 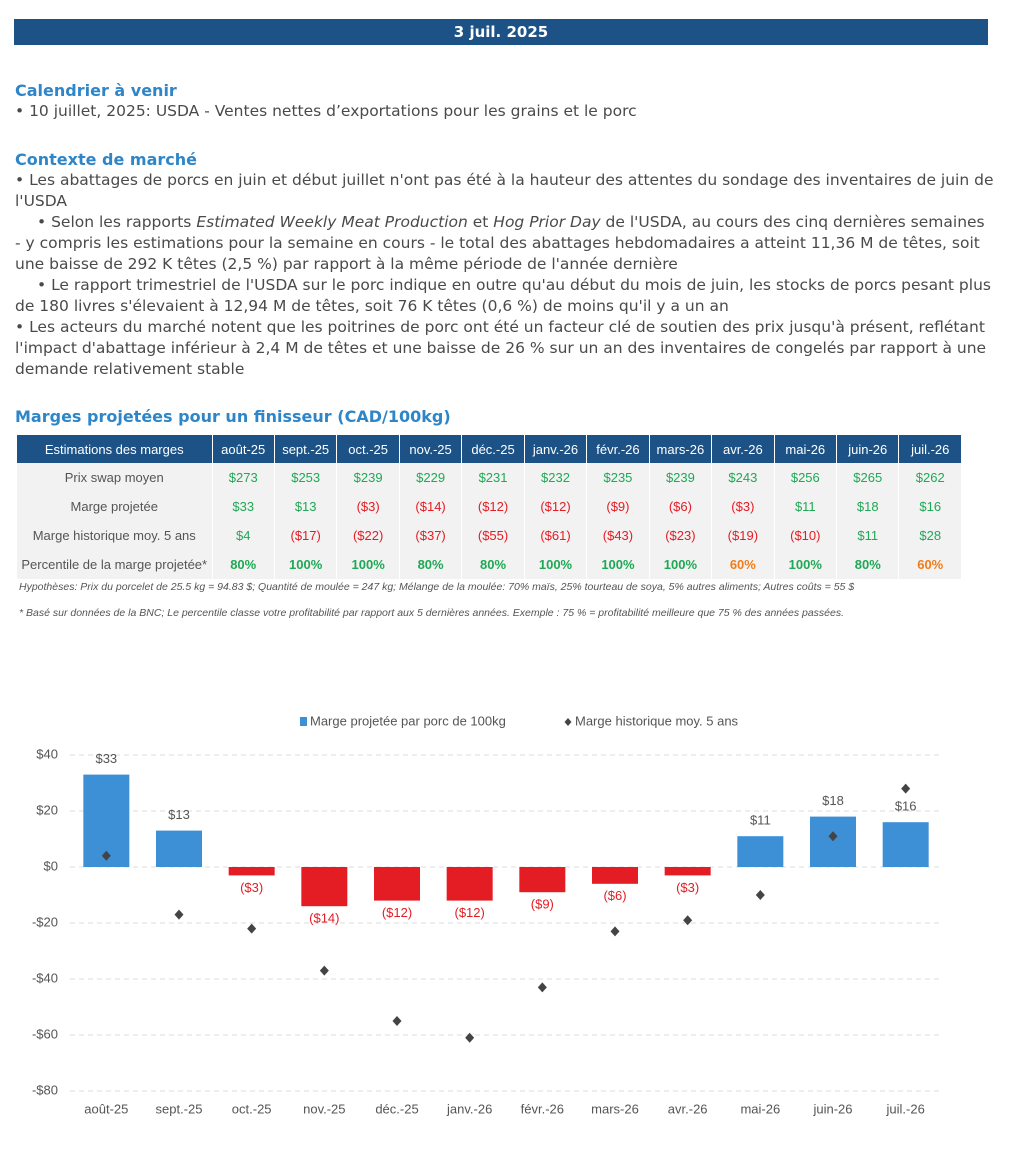 What do you see at coordinates (106, 159) in the screenshot?
I see `section-title: Contexte de marché` at bounding box center [106, 159].